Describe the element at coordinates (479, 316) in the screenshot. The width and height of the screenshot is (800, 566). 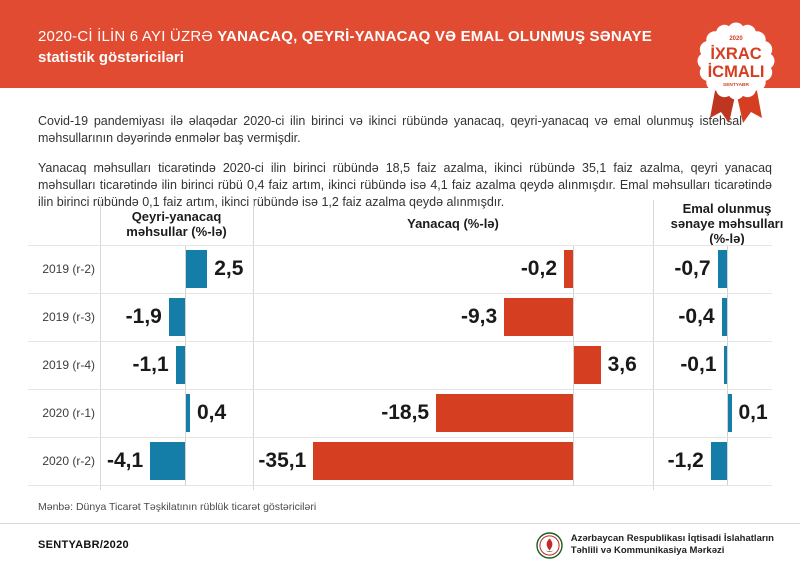
I see `bar-value: -9,3` at that location.